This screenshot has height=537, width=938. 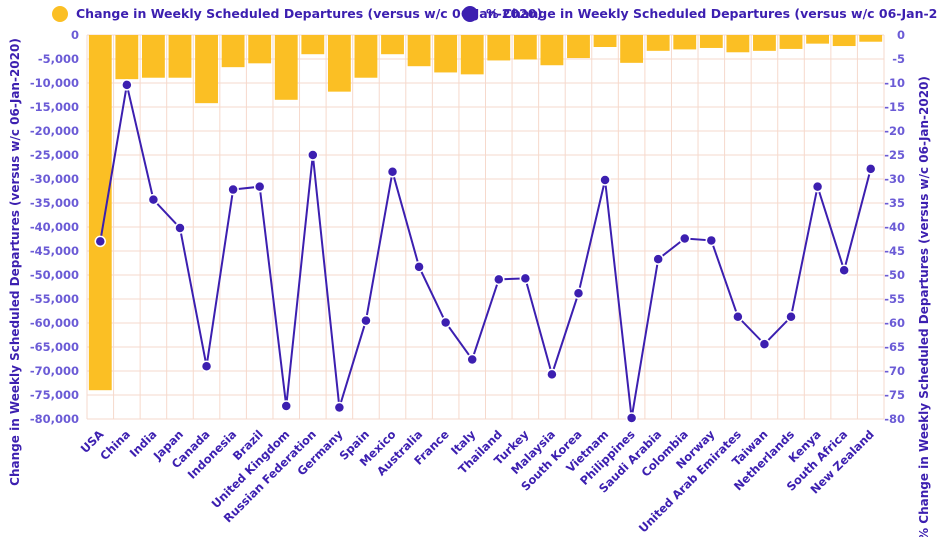 What do you see at coordinates (75, 35) in the screenshot?
I see `left-tick-label: 0` at bounding box center [75, 35].